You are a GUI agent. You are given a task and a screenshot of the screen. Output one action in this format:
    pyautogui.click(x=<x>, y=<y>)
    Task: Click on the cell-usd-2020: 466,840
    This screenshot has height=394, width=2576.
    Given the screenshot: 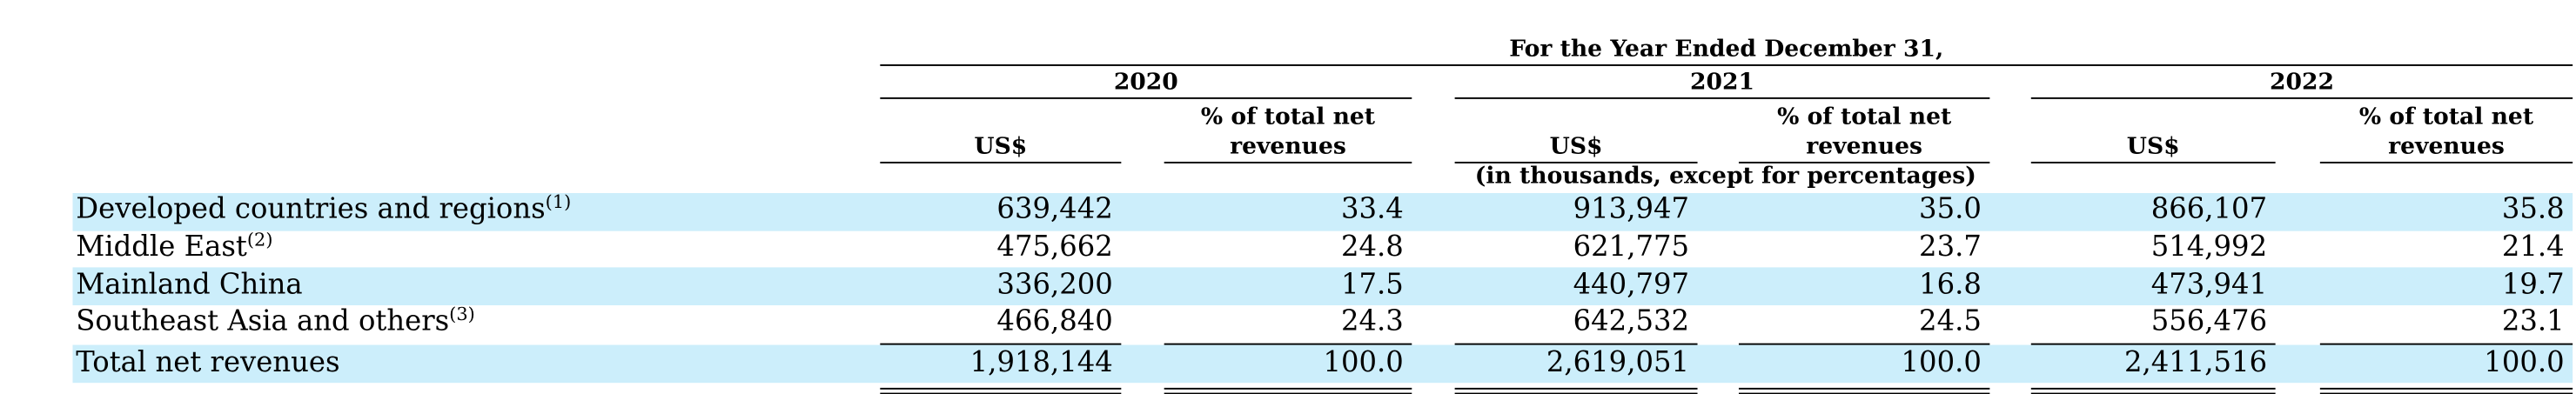 What is the action you would take?
    pyautogui.click(x=1001, y=324)
    